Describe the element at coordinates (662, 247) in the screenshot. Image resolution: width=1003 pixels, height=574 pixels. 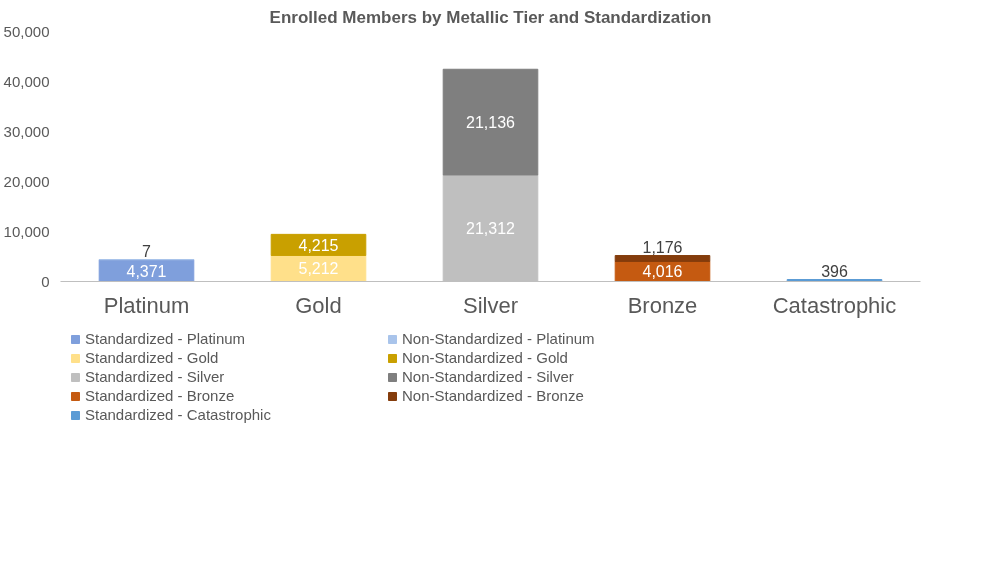
I see `data-label: 1,176` at that location.